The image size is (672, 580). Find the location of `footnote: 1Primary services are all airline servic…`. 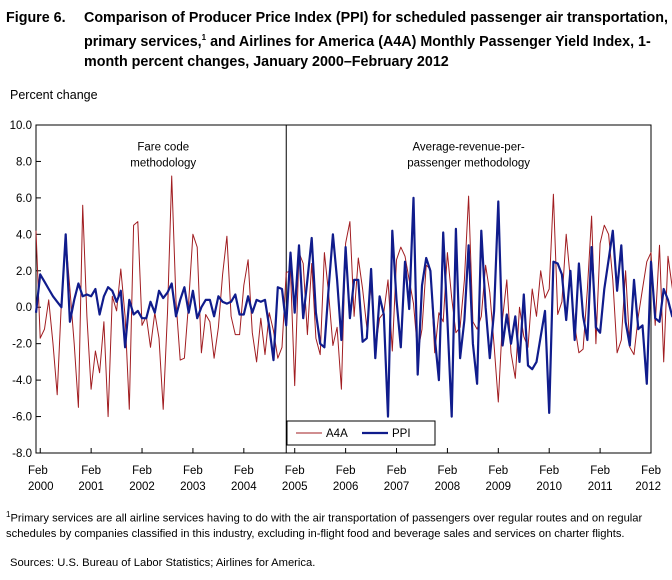

footnote: 1Primary services are all airline servic… is located at coordinates (324, 525).